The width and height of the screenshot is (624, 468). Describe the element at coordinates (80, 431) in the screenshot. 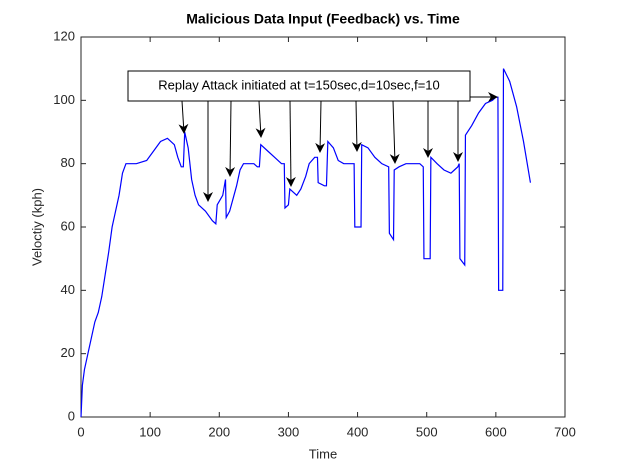

I see `x-tick-label: 0` at that location.